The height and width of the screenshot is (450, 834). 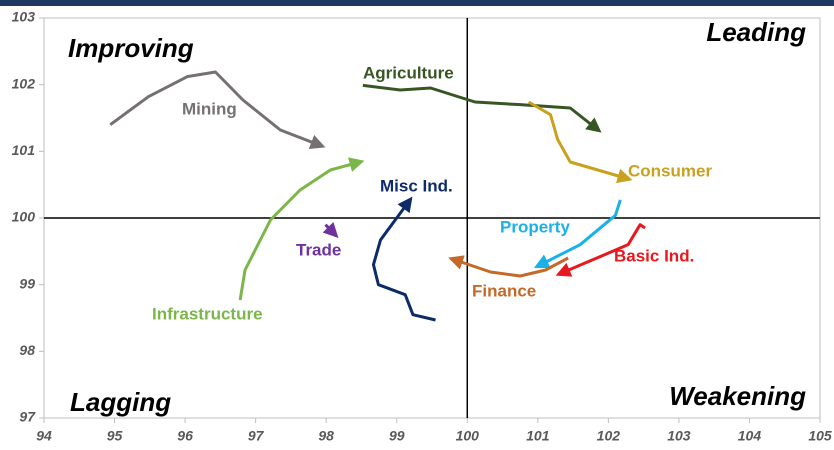 What do you see at coordinates (670, 170) in the screenshot?
I see `series-label: Consumer` at bounding box center [670, 170].